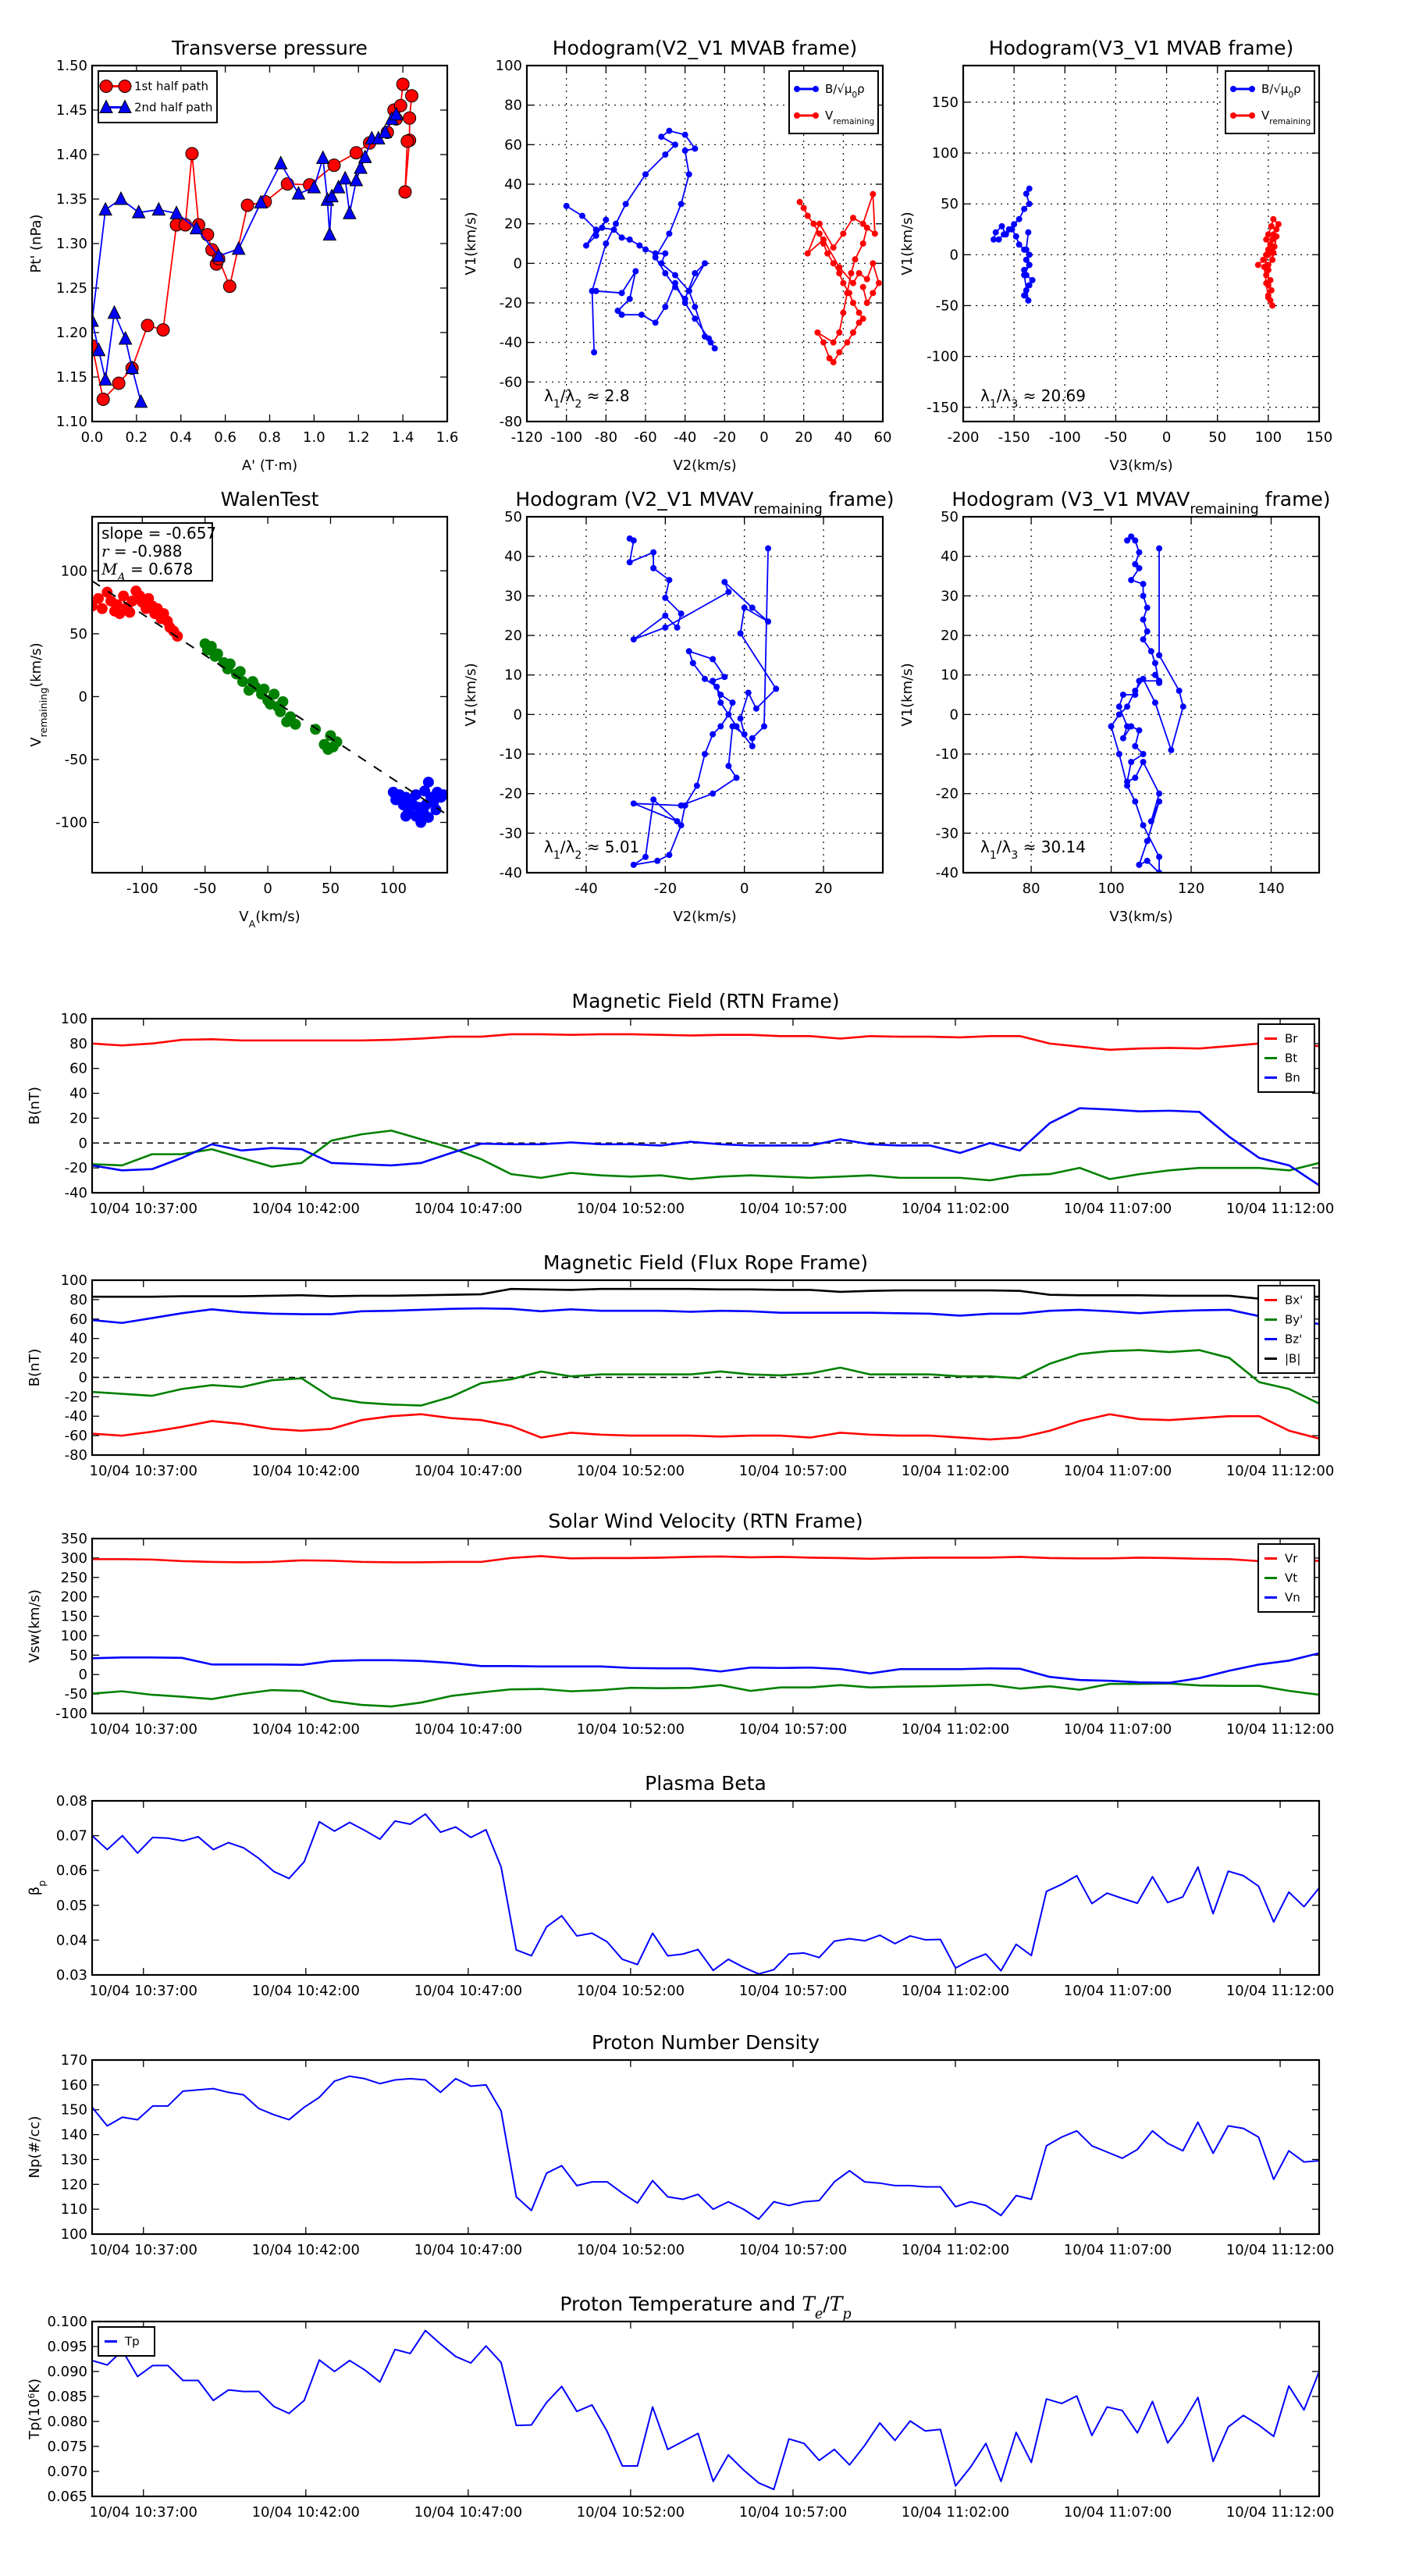  Describe the element at coordinates (1281, 1058) in the screenshot. I see `legend-item: Bt` at that location.